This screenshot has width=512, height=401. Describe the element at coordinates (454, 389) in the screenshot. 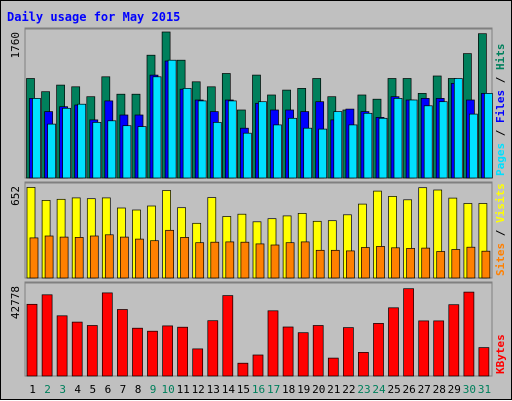

I see `x-tick-label-day-29: 29` at that location.